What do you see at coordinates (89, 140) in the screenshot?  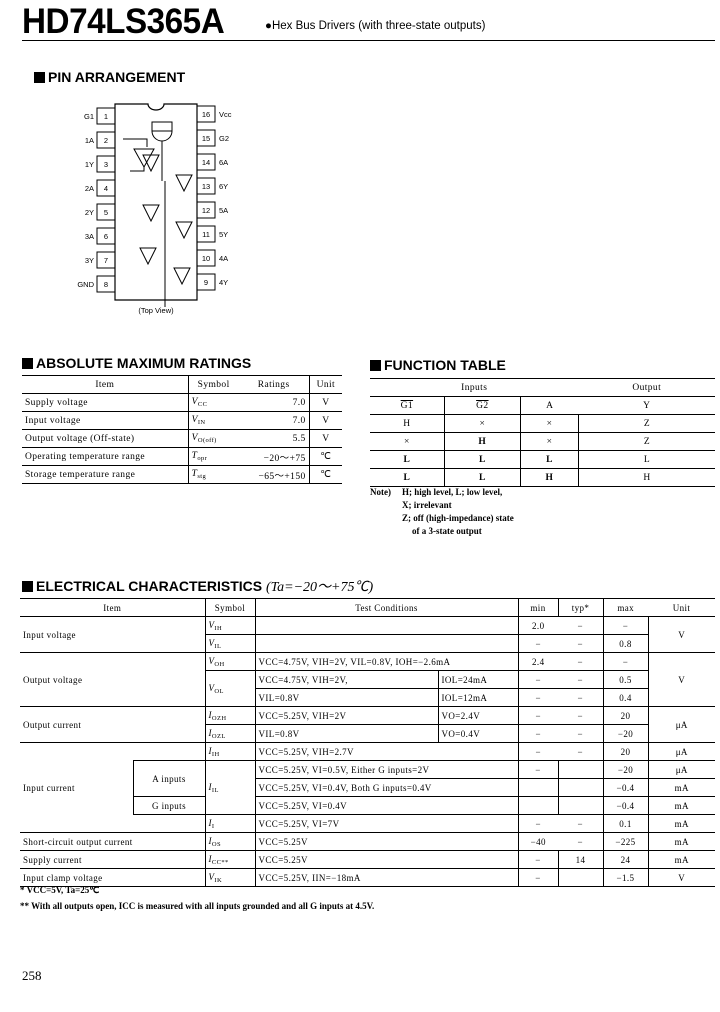 I see `pin-name: 1A` at bounding box center [89, 140].